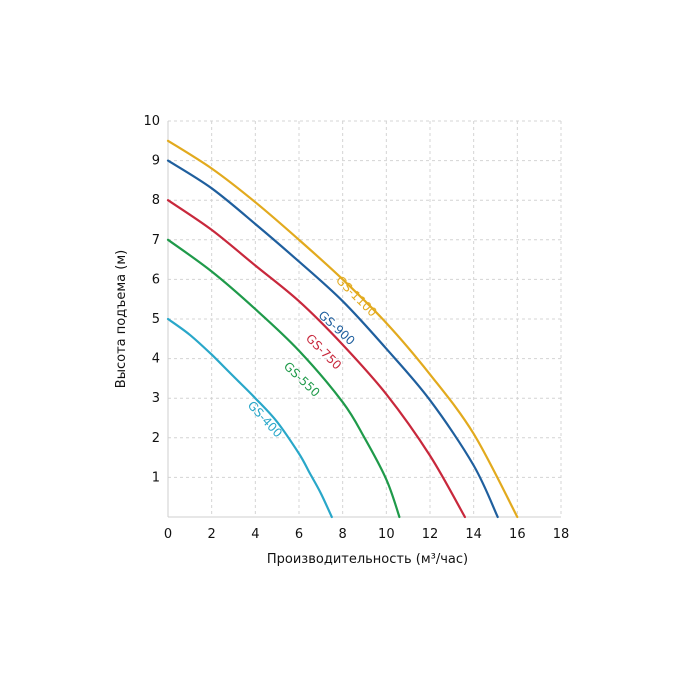 Image resolution: width=680 pixels, height=680 pixels. What do you see at coordinates (561, 534) in the screenshot?
I see `x-tick-label: 18` at bounding box center [561, 534].